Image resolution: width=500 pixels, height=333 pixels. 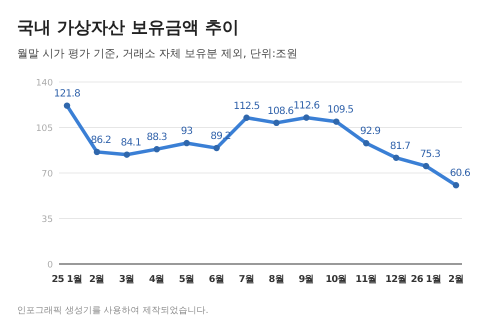 I want to click on x-tick-label: 12월, so click(x=396, y=279).